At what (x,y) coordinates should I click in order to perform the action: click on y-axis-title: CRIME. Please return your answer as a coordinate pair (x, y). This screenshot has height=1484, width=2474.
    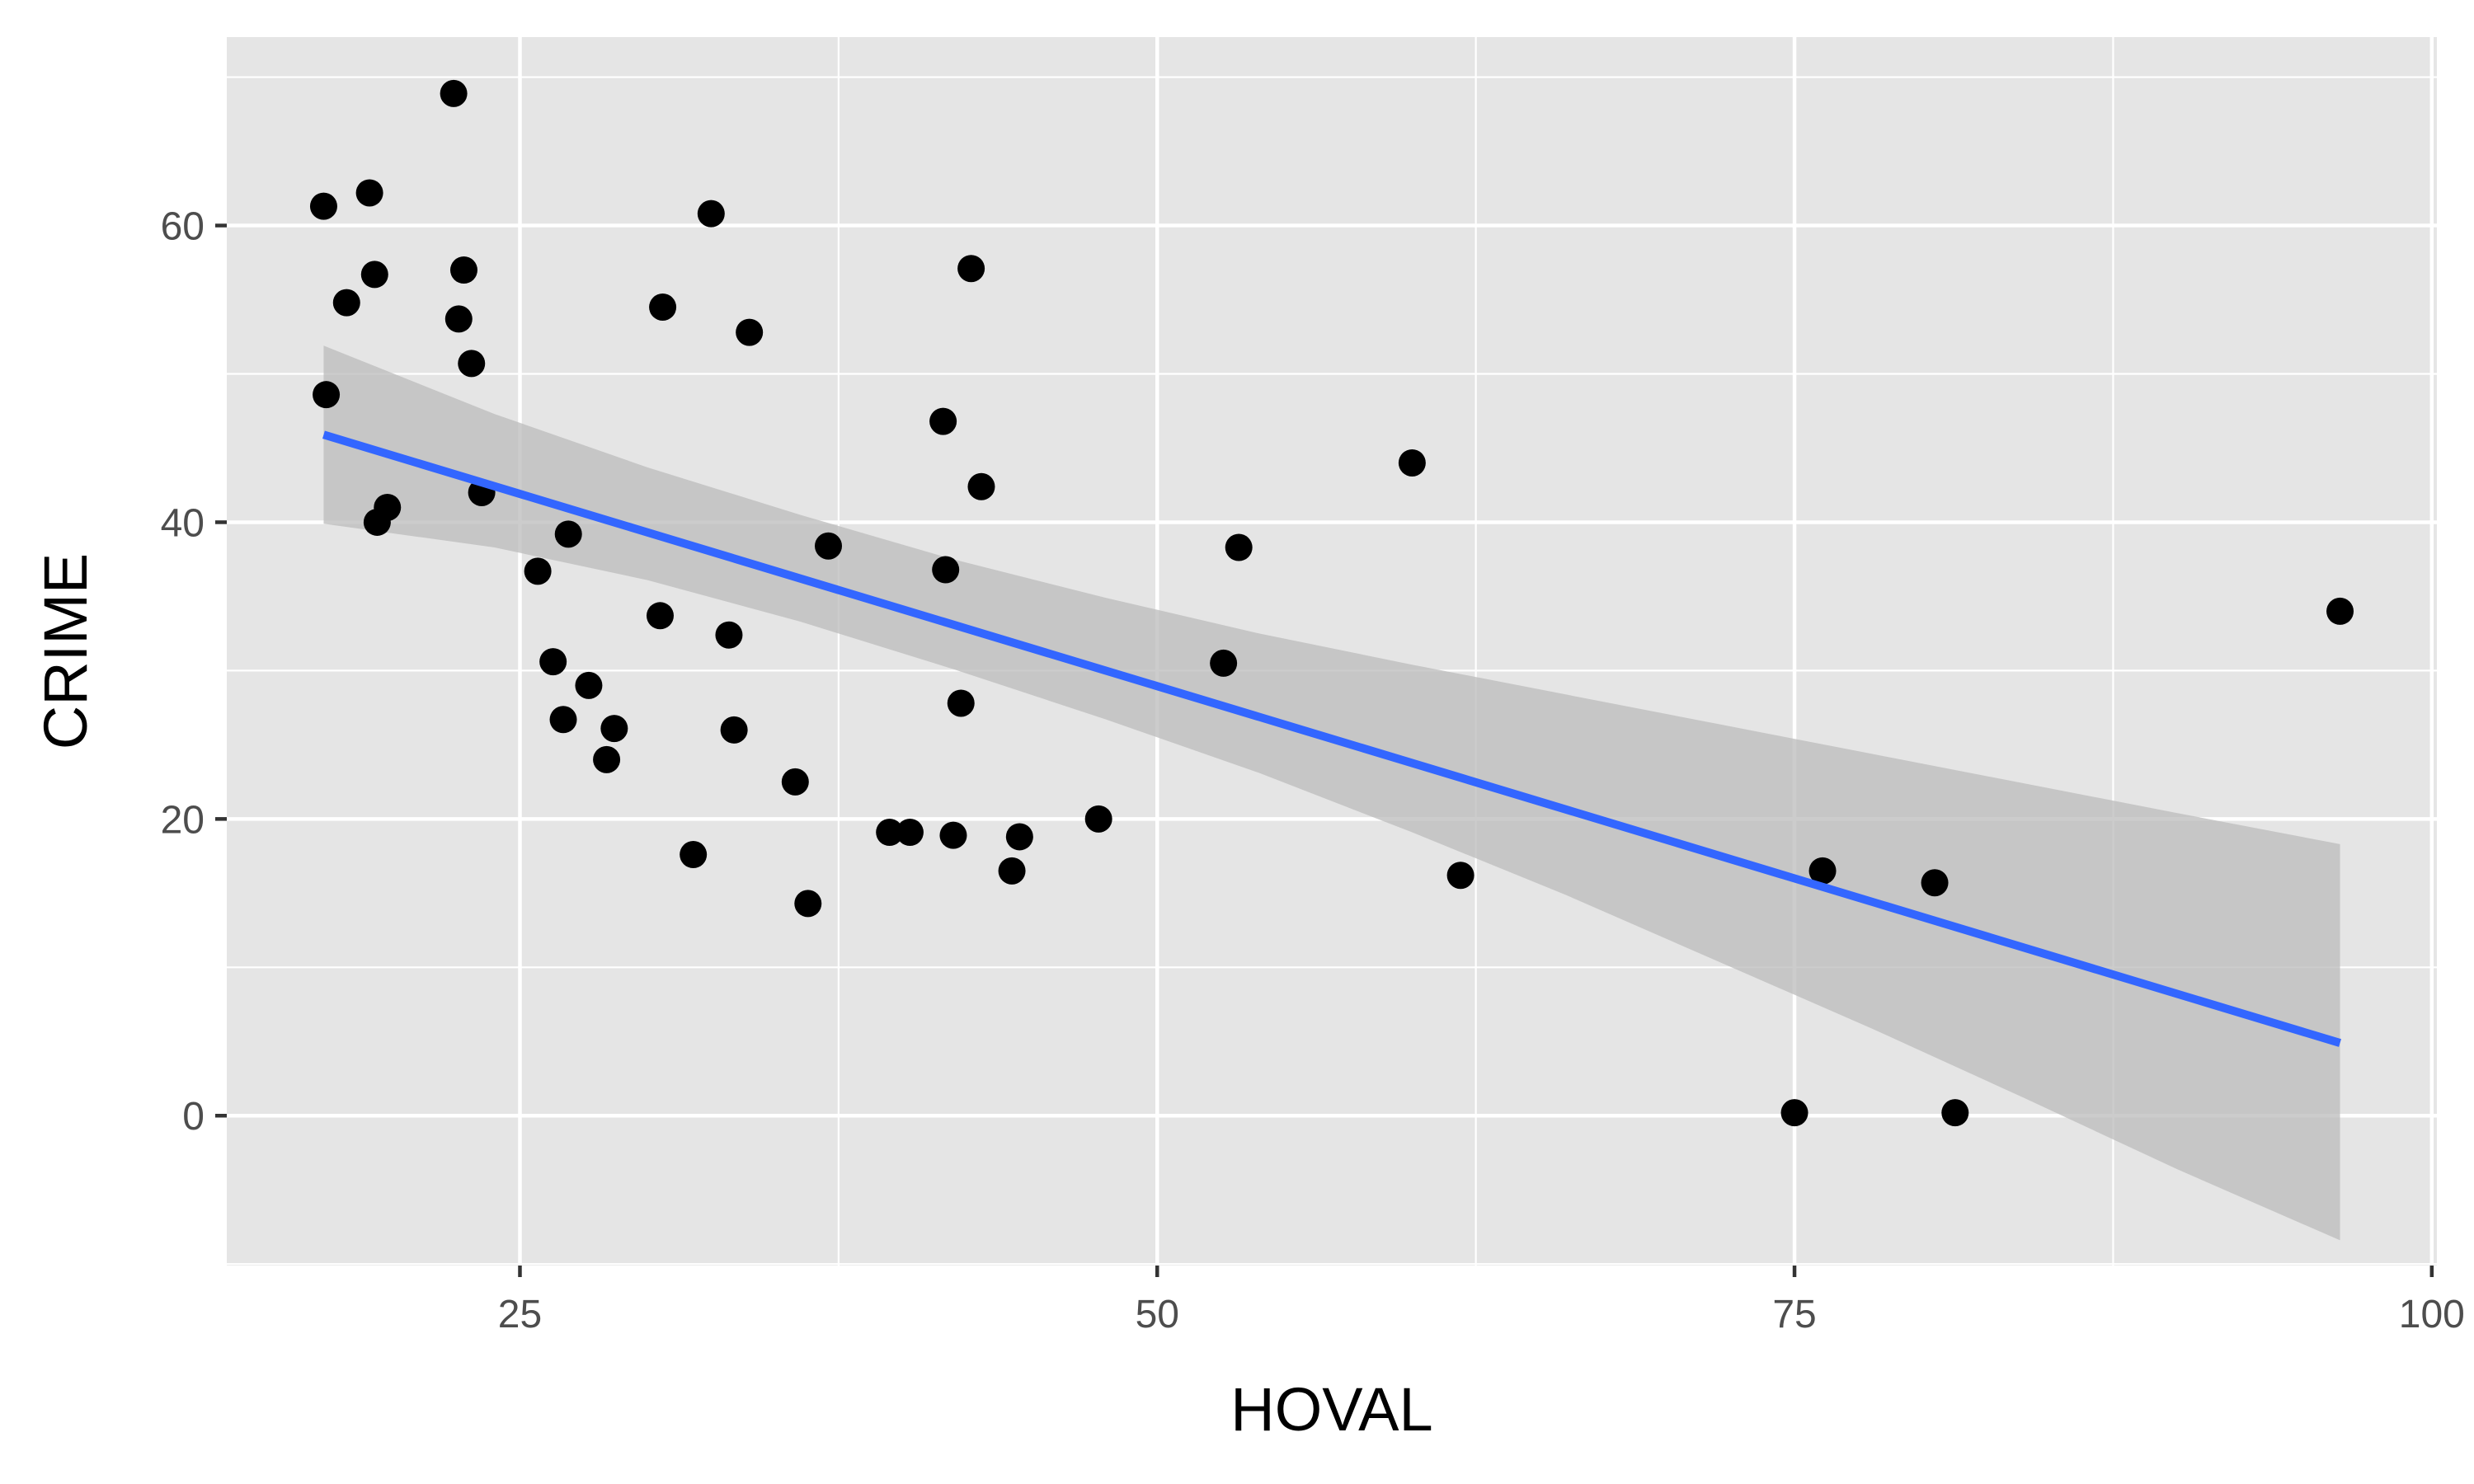
    Looking at the image, I should click on (65, 651).